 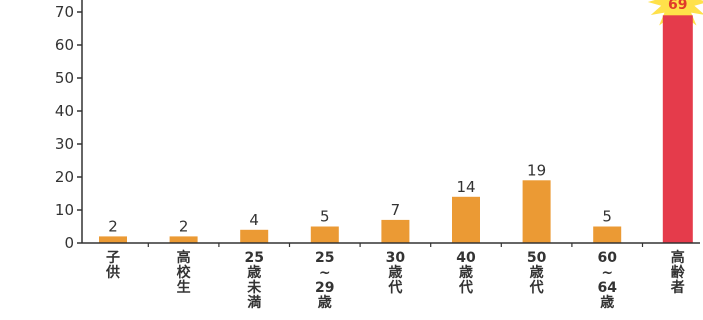 I want to click on category-label-part: 生, so click(x=184, y=287).